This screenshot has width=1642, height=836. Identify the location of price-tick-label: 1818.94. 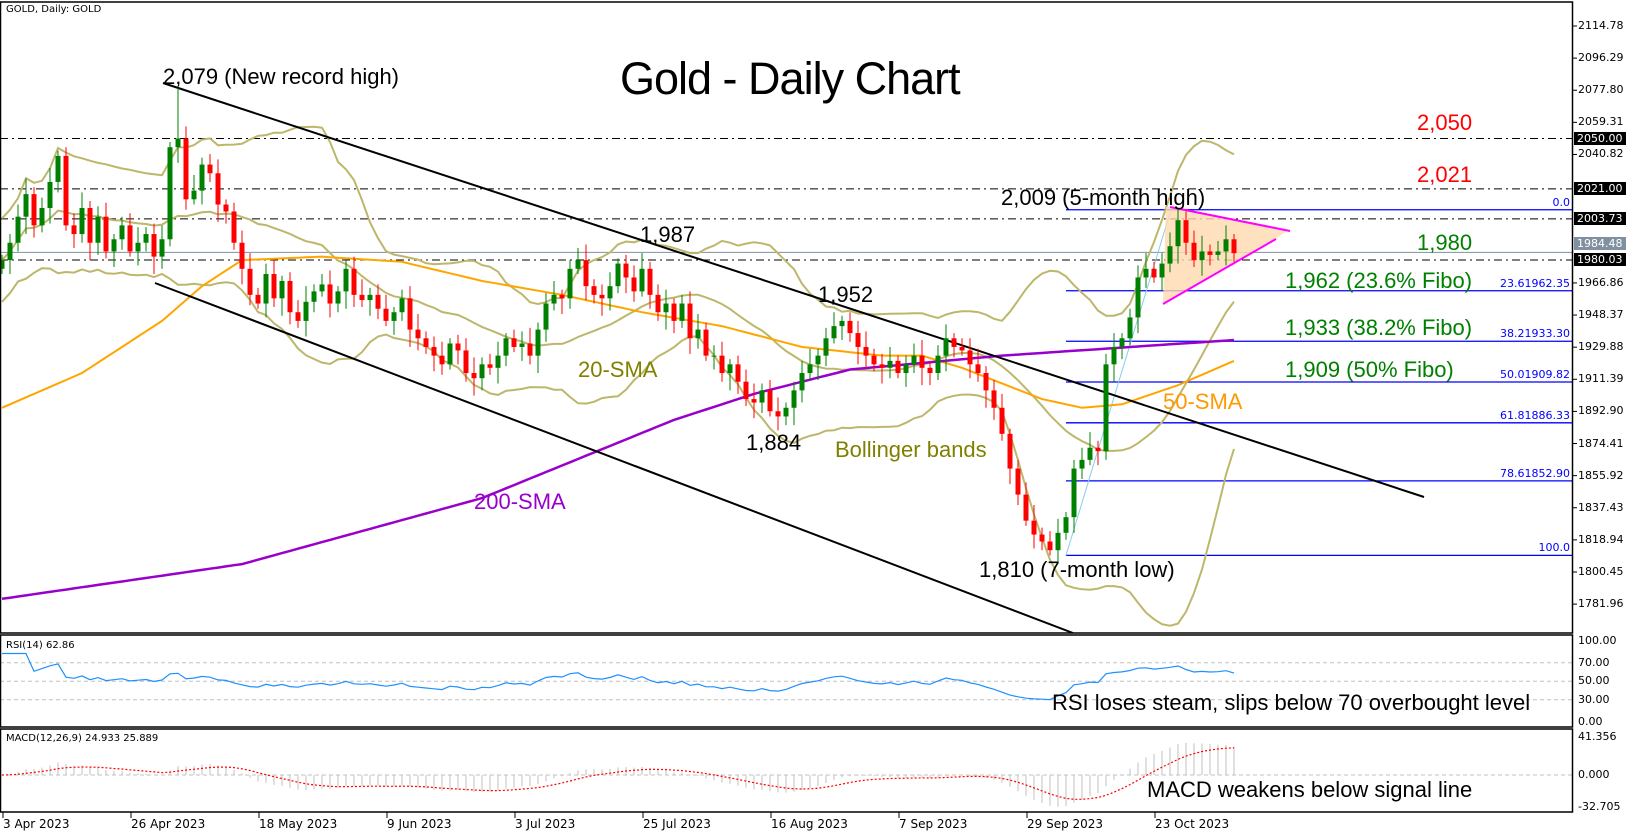
(1601, 539).